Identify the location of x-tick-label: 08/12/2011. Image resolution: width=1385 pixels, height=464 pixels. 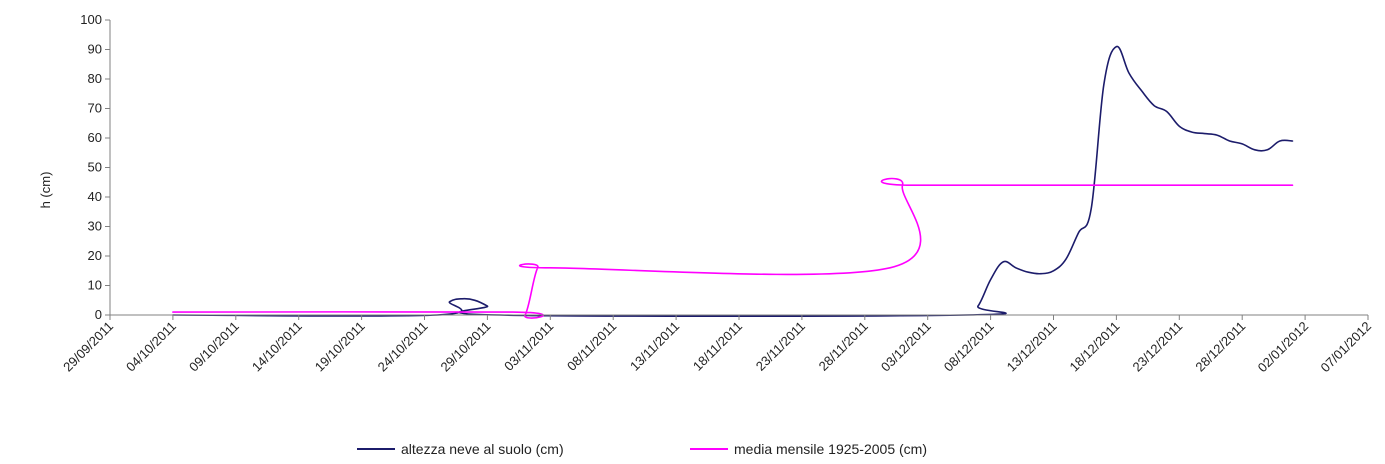
(969, 347).